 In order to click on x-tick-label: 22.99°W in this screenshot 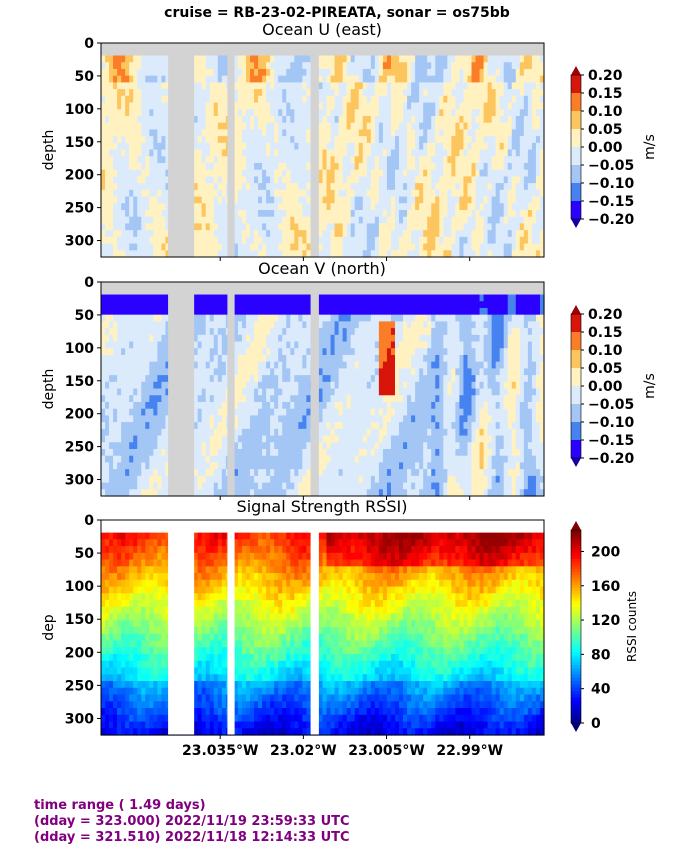, I will do `click(469, 751)`.